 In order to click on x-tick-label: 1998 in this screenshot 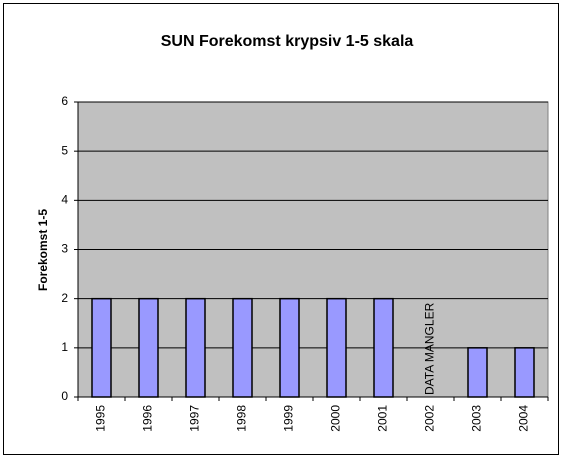, I will do `click(242, 418)`.